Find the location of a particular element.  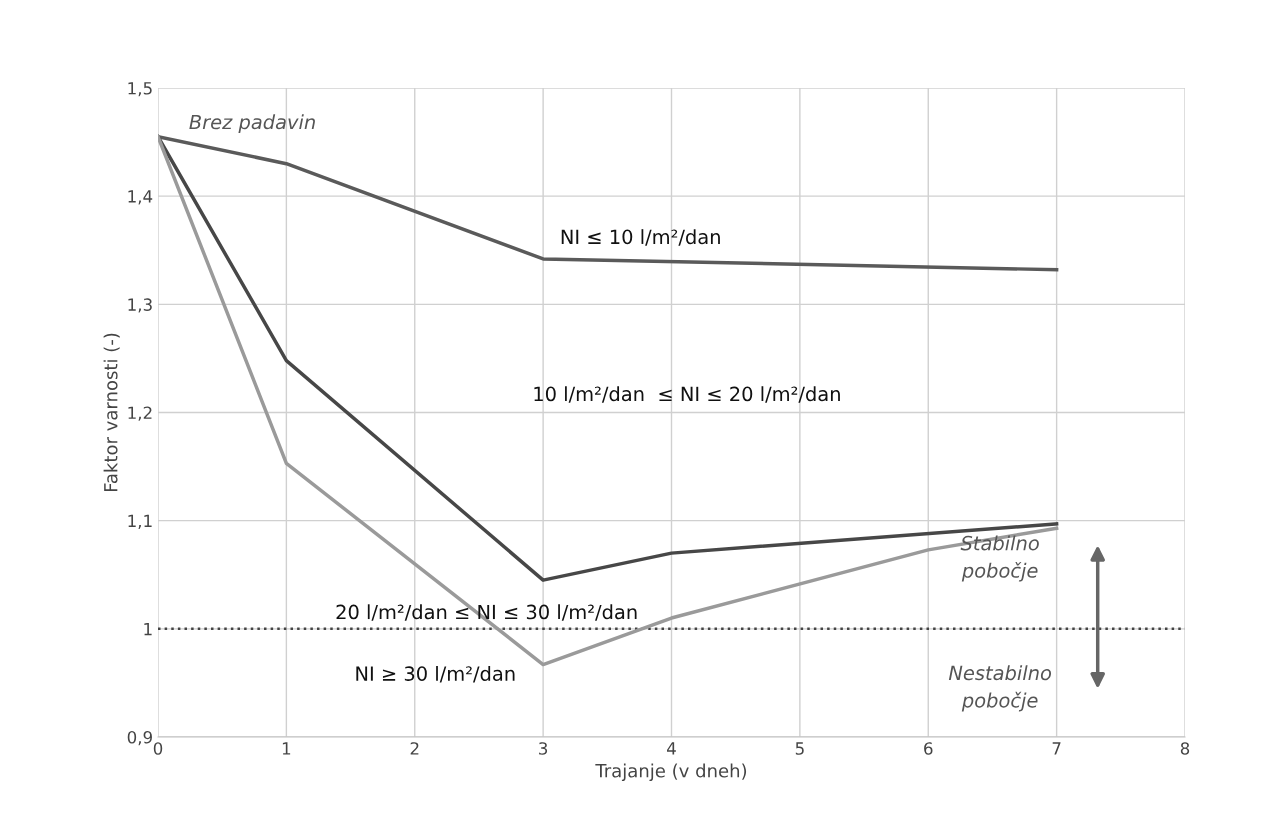

x-tick-label: 6 is located at coordinates (928, 748).